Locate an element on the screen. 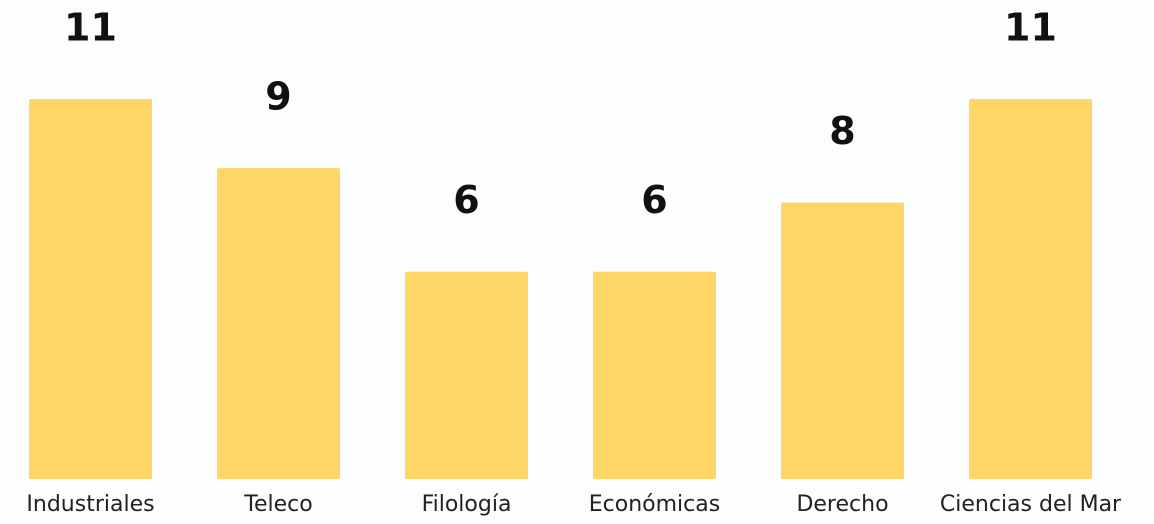  x-tick-label: Derecho is located at coordinates (842, 504).